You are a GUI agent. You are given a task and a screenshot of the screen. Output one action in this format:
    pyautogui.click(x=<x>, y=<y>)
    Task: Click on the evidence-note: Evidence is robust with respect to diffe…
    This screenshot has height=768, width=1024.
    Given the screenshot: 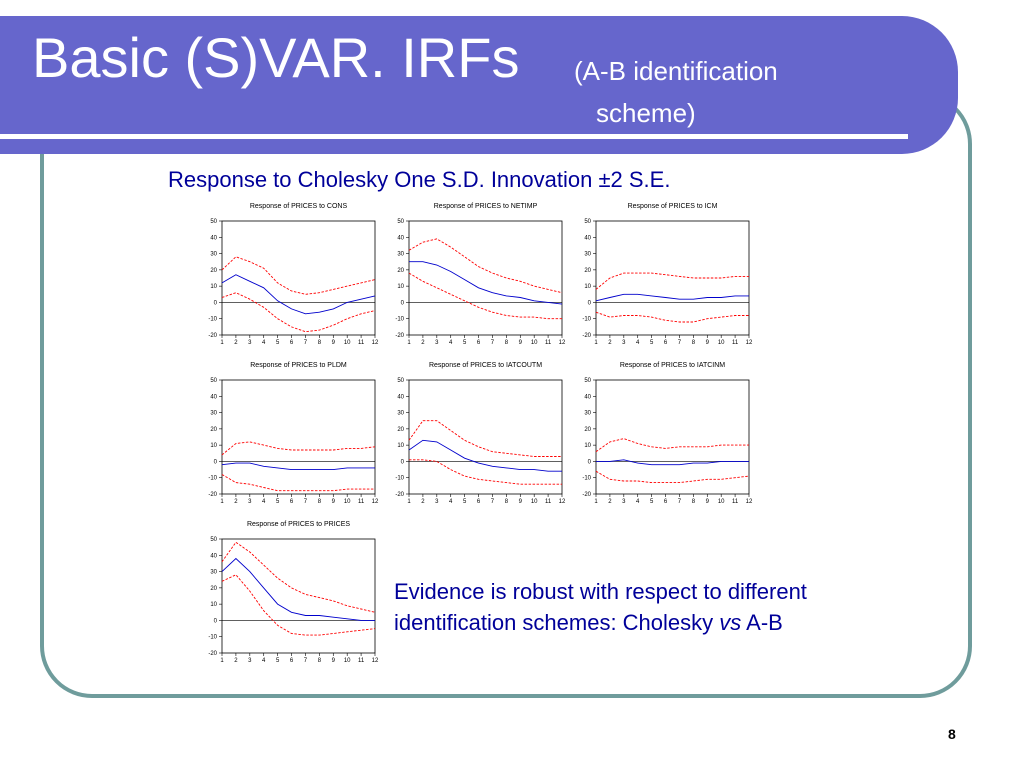 What is the action you would take?
    pyautogui.click(x=654, y=607)
    